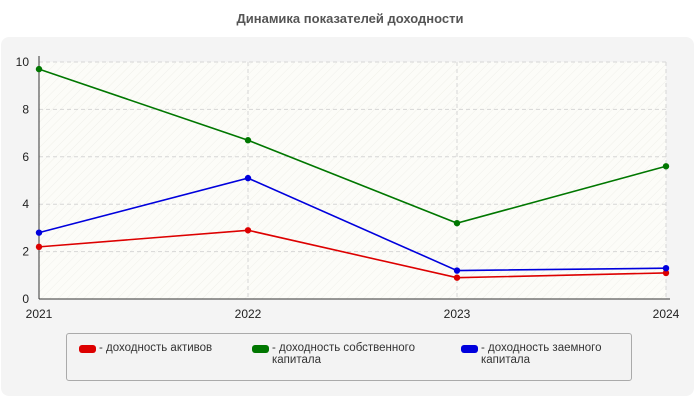 The width and height of the screenshot is (700, 400). What do you see at coordinates (25, 157) in the screenshot?
I see `y-tick-label: 6` at bounding box center [25, 157].